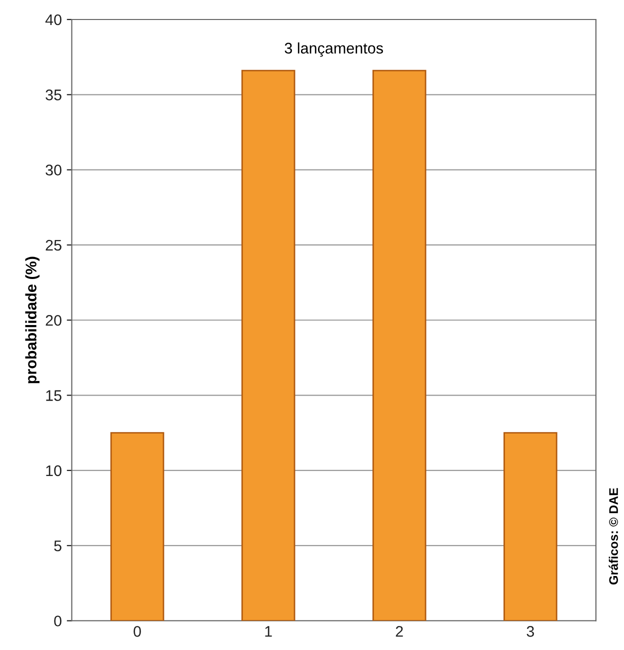  I want to click on y-tick-label: 20, so click(54, 320).